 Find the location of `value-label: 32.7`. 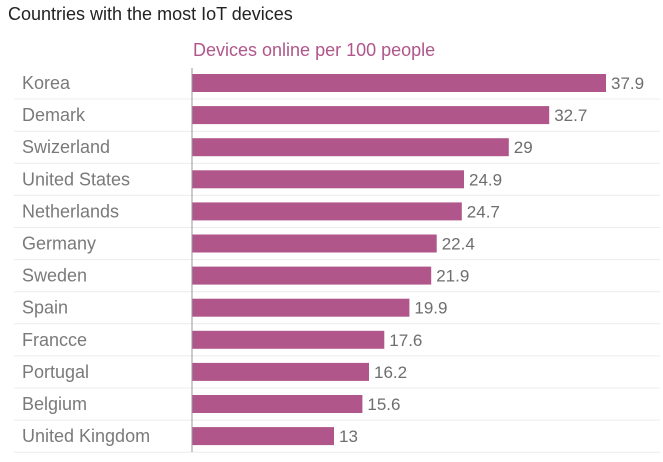

value-label: 32.7 is located at coordinates (570, 115).